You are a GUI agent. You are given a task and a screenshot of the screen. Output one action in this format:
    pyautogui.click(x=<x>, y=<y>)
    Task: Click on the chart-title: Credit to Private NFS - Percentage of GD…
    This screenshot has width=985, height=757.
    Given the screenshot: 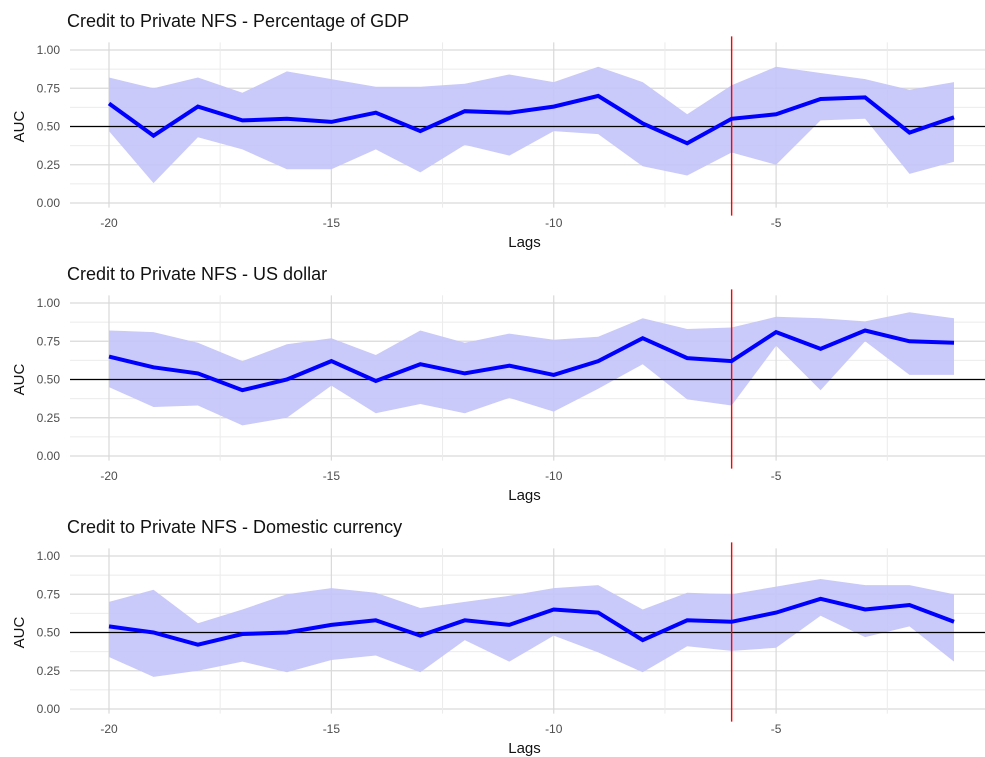 What is the action you would take?
    pyautogui.click(x=238, y=21)
    